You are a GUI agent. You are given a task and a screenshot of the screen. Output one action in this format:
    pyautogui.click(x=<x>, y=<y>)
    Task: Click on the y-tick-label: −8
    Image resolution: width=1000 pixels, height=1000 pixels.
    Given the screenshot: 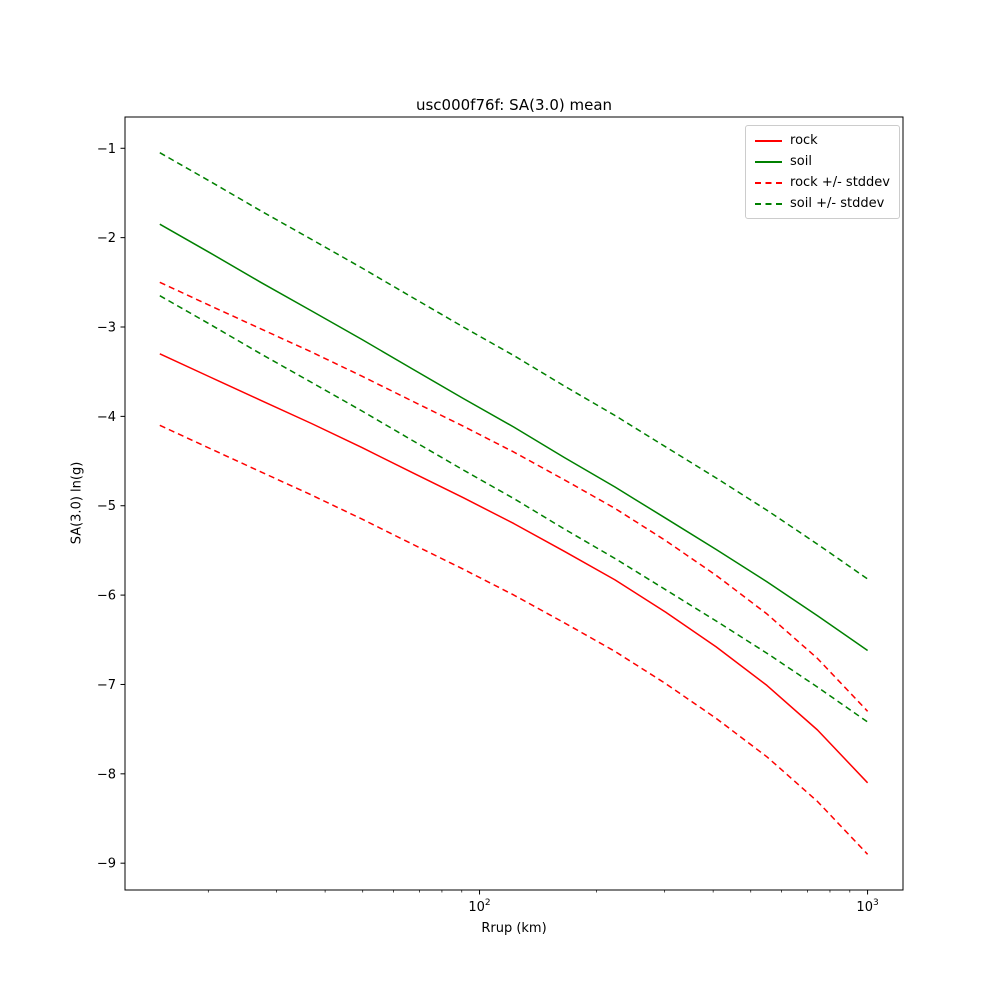 What is the action you would take?
    pyautogui.click(x=106, y=774)
    